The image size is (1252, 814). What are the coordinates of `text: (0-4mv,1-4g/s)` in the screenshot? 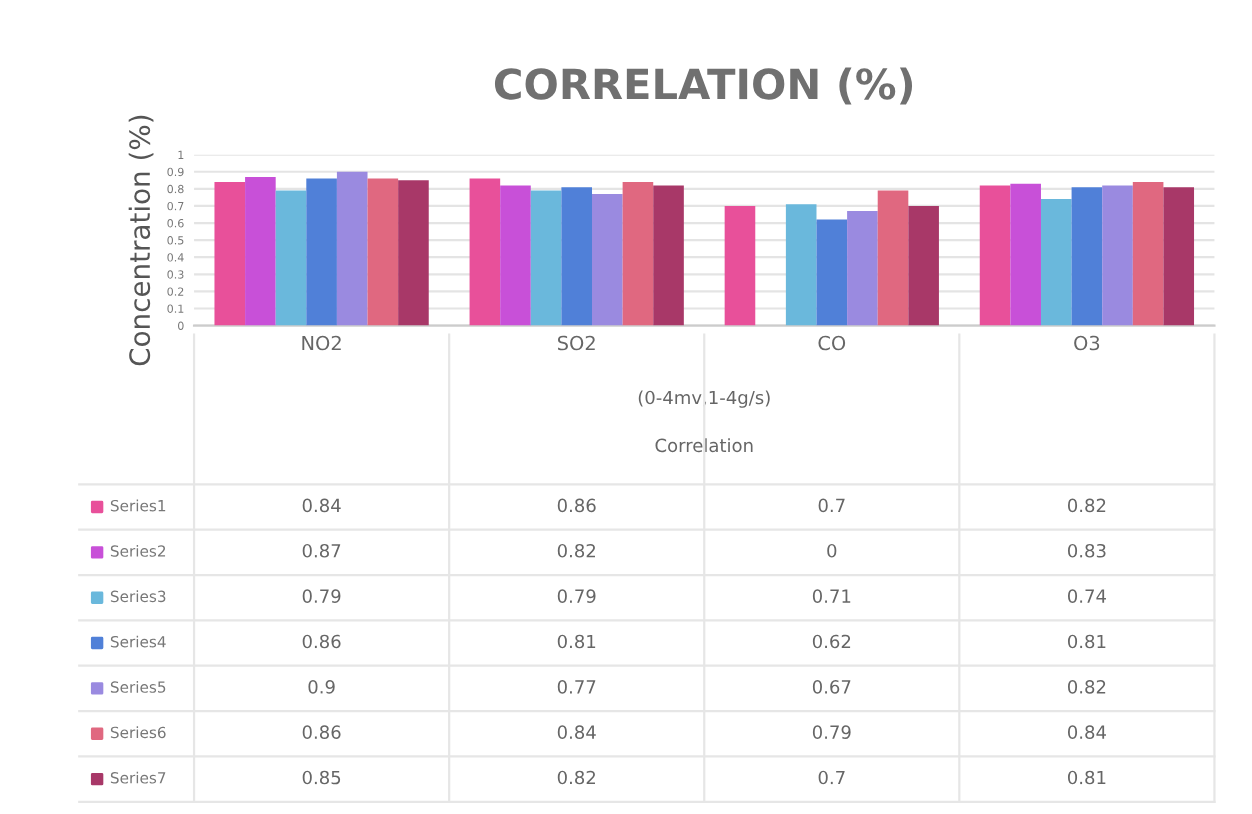 It's located at (704, 399).